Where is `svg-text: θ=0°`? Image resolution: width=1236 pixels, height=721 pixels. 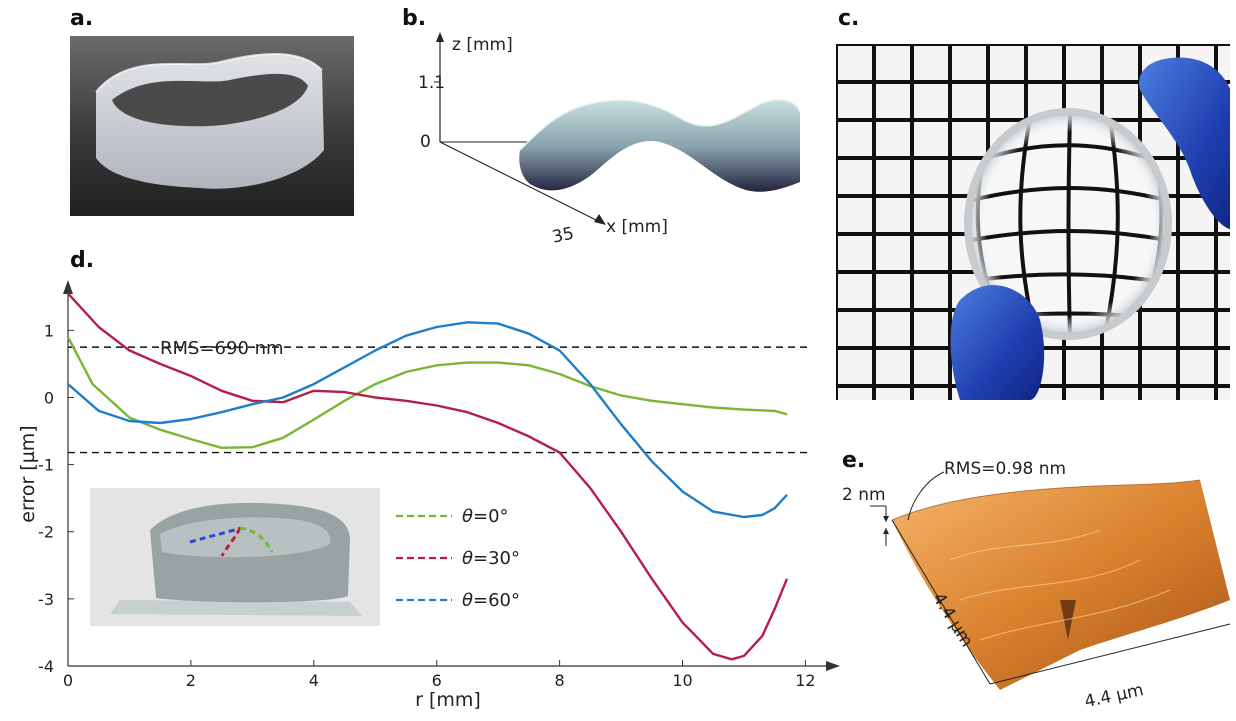 svg-text: θ=0° is located at coordinates (485, 516).